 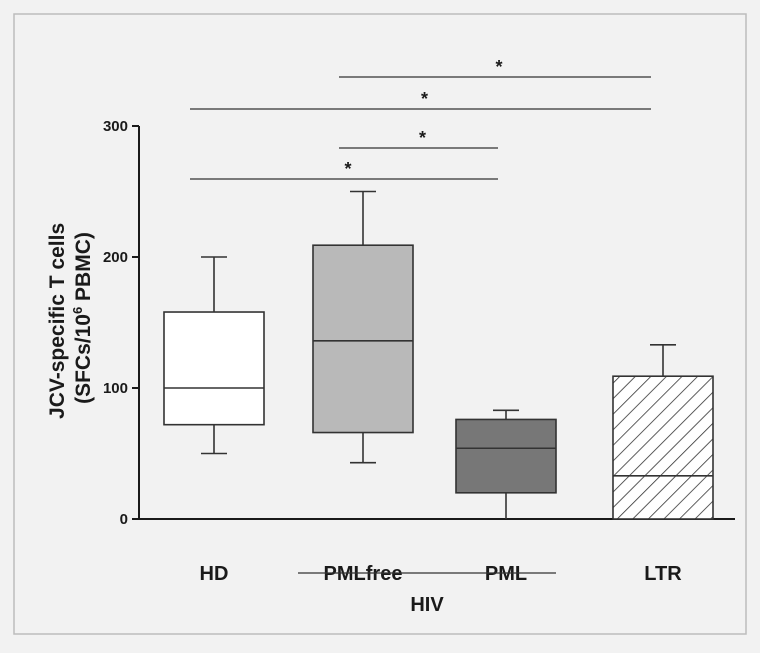 I want to click on category-label-ltr: LTR, so click(x=663, y=574).